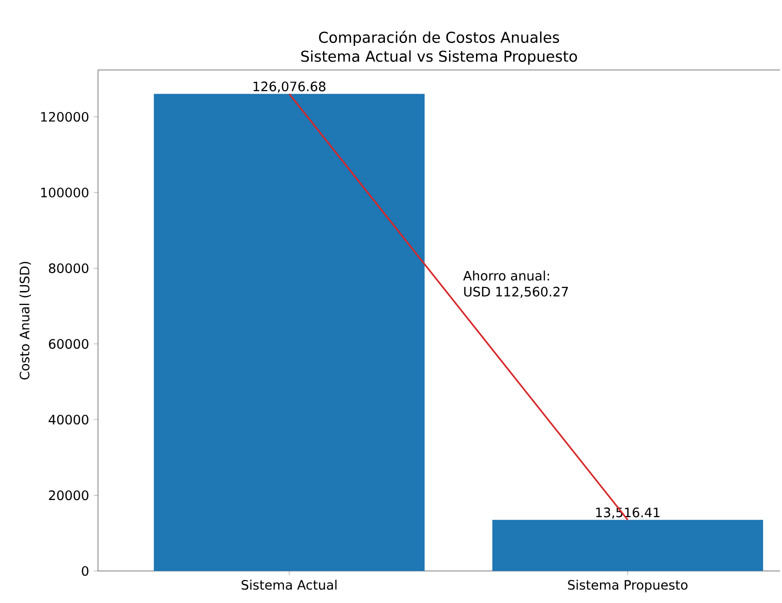  I want to click on x-tick-label: Sistema Propuesto, so click(628, 586).